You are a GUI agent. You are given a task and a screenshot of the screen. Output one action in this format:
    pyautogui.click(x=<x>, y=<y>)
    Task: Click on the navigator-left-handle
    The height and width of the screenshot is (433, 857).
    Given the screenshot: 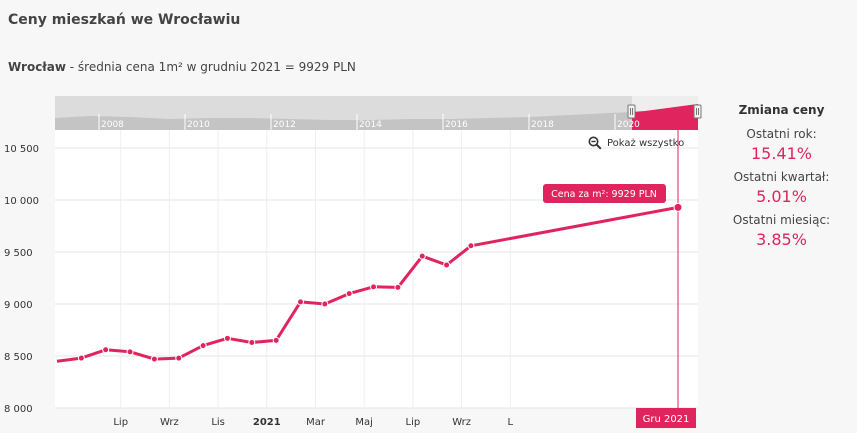 What is the action you would take?
    pyautogui.click(x=631, y=111)
    